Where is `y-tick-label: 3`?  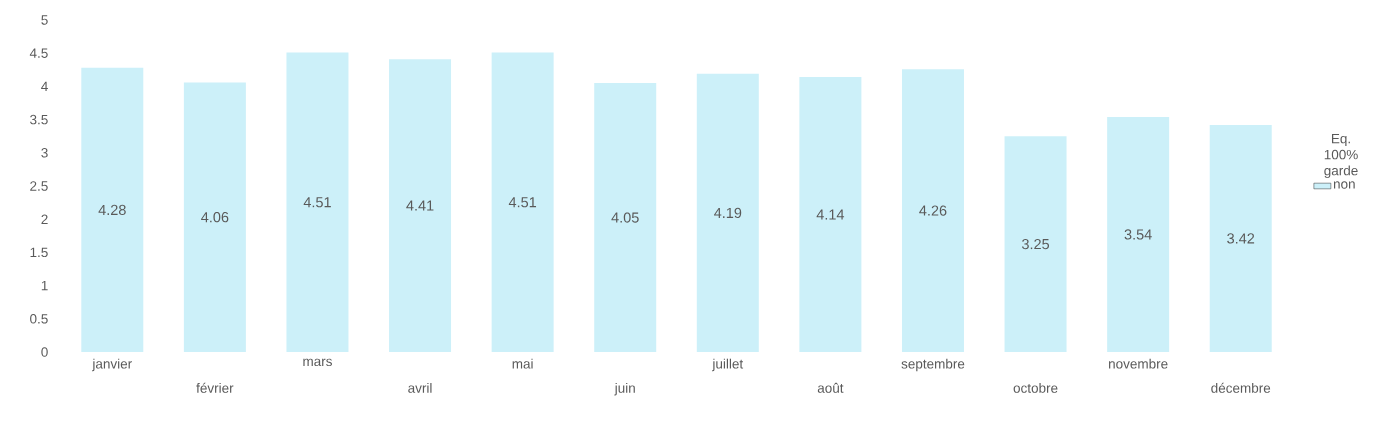
y-tick-label: 3 is located at coordinates (44, 153).